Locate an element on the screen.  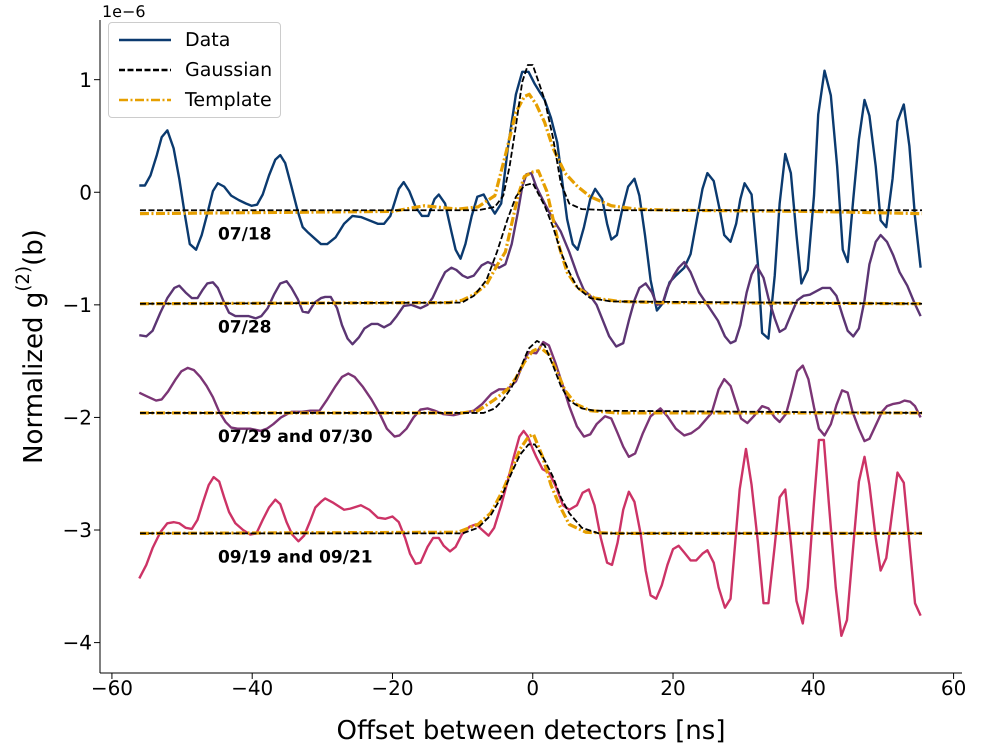
annotation: 07/28 is located at coordinates (245, 328).